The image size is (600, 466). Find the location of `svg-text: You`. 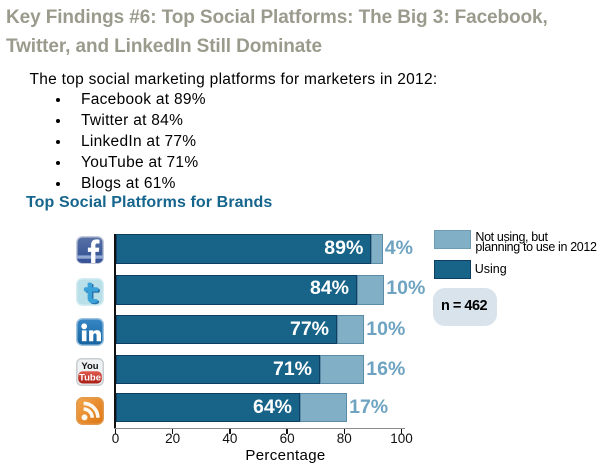

svg-text: You is located at coordinates (89, 366).